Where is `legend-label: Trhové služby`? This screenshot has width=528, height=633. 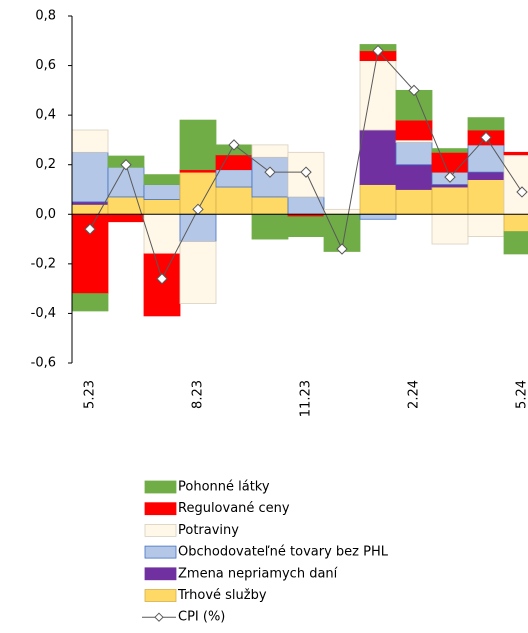 legend-label: Trhové služby is located at coordinates (222, 595).